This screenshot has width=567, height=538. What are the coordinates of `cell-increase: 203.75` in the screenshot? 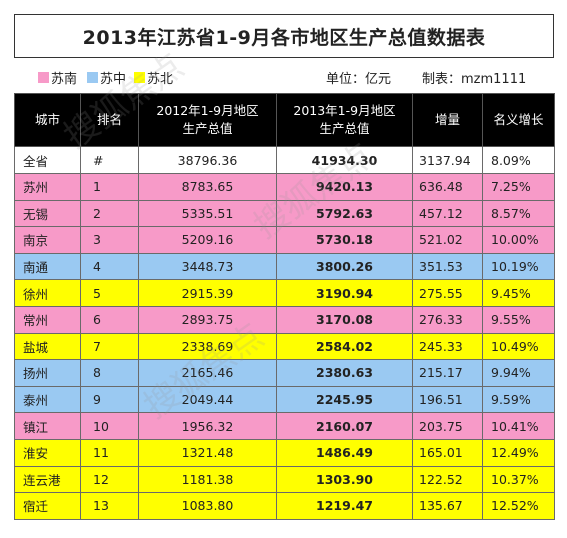 It's located at (447, 426).